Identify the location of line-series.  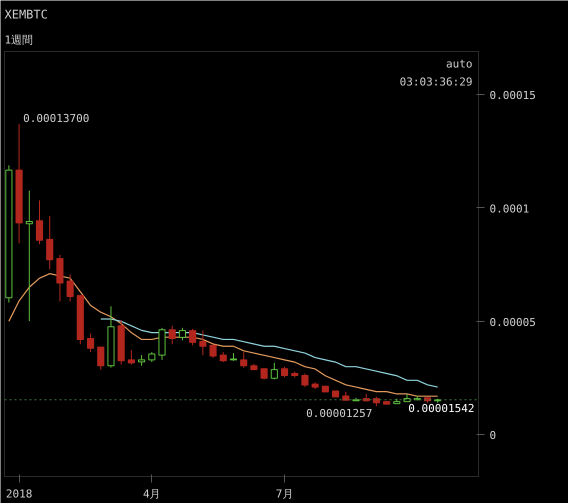
(269, 353).